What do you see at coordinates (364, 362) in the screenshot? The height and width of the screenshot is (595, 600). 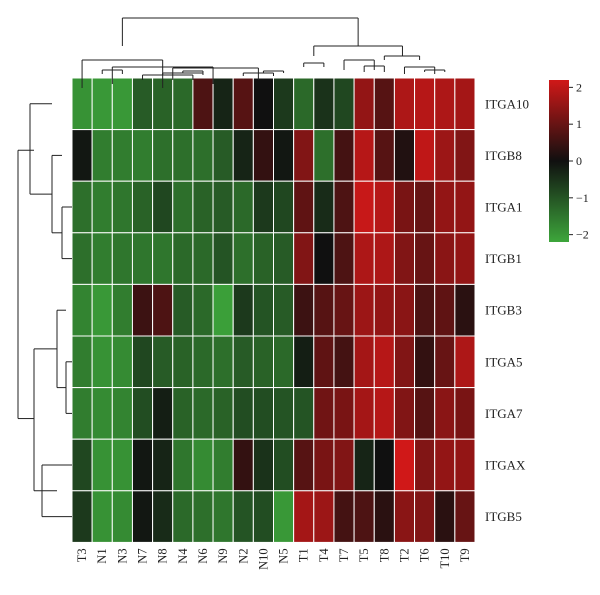 I see `heatmap-cell-itga5-t5` at bounding box center [364, 362].